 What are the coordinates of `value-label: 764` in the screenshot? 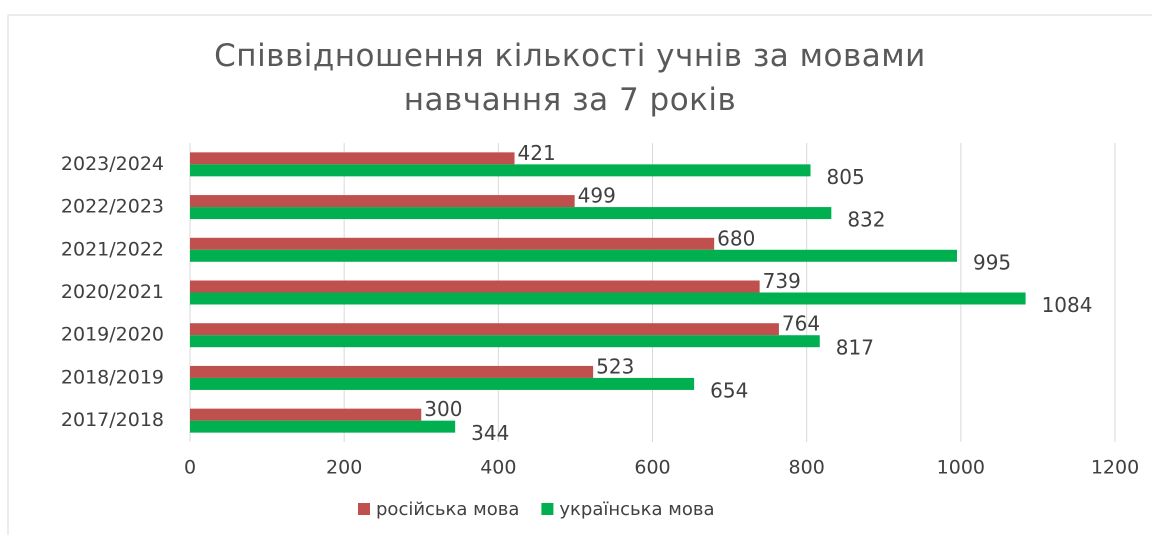 It's located at (801, 324).